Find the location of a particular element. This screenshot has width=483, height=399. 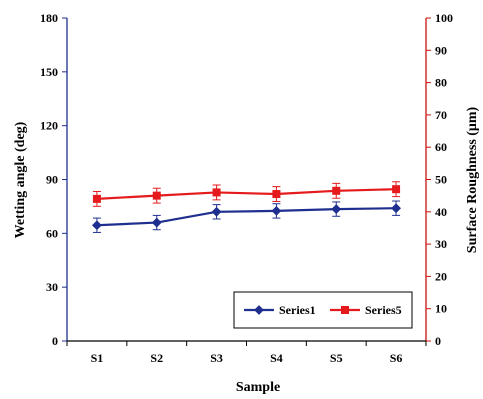

left-y-tick-label: 150 is located at coordinates (49, 72).